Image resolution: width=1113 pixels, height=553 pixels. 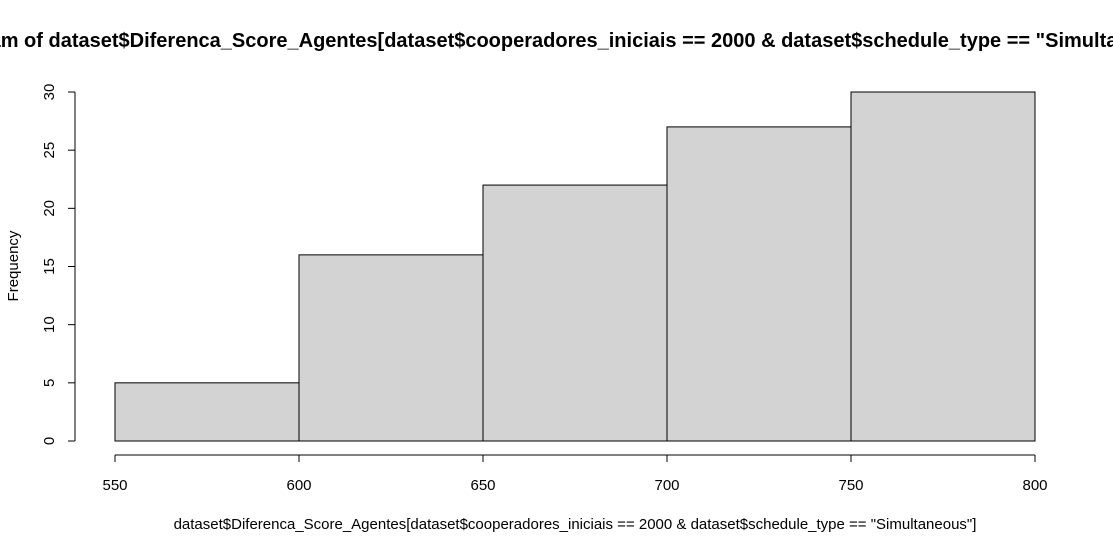 What do you see at coordinates (49, 208) in the screenshot?
I see `y-tick-label: 20` at bounding box center [49, 208].